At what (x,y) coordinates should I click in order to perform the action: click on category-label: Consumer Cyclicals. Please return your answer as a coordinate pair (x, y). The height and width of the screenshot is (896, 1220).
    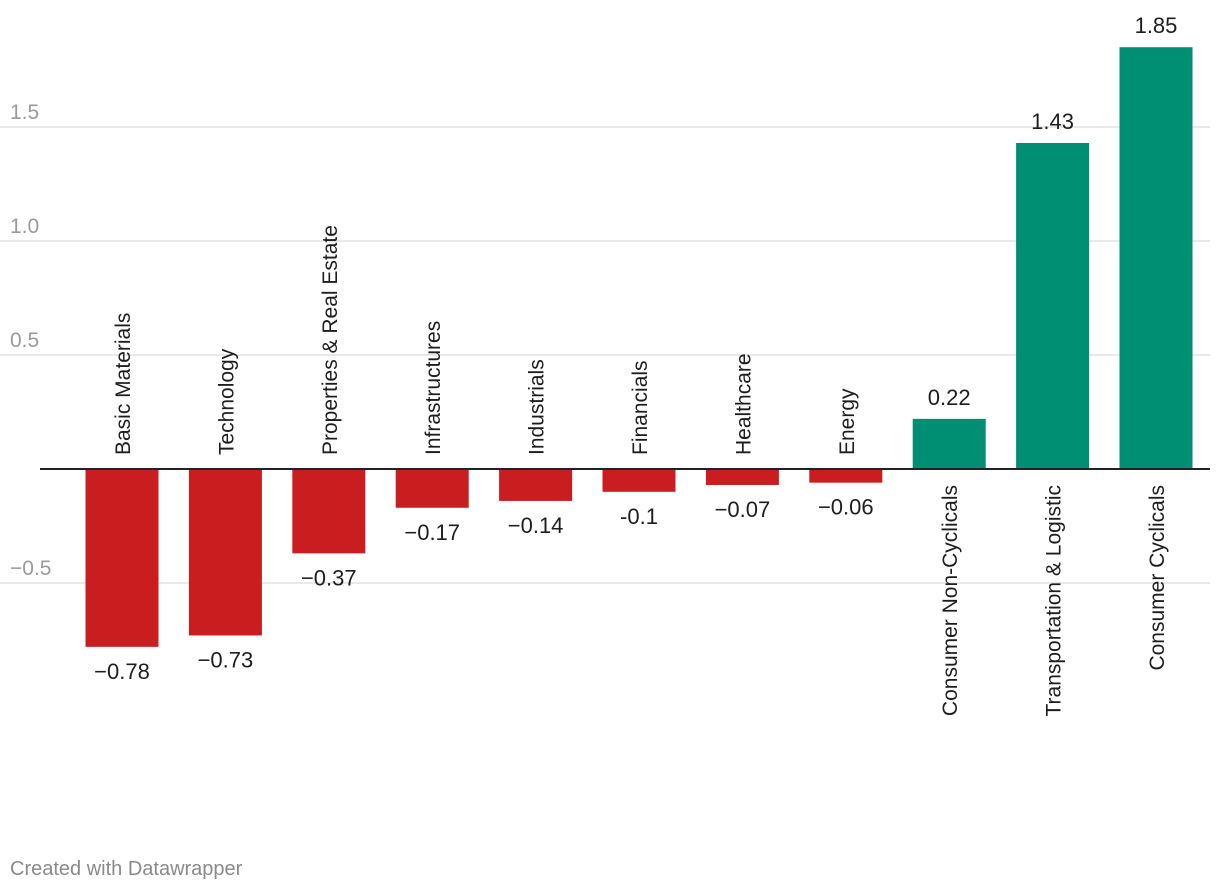
    Looking at the image, I should click on (1157, 578).